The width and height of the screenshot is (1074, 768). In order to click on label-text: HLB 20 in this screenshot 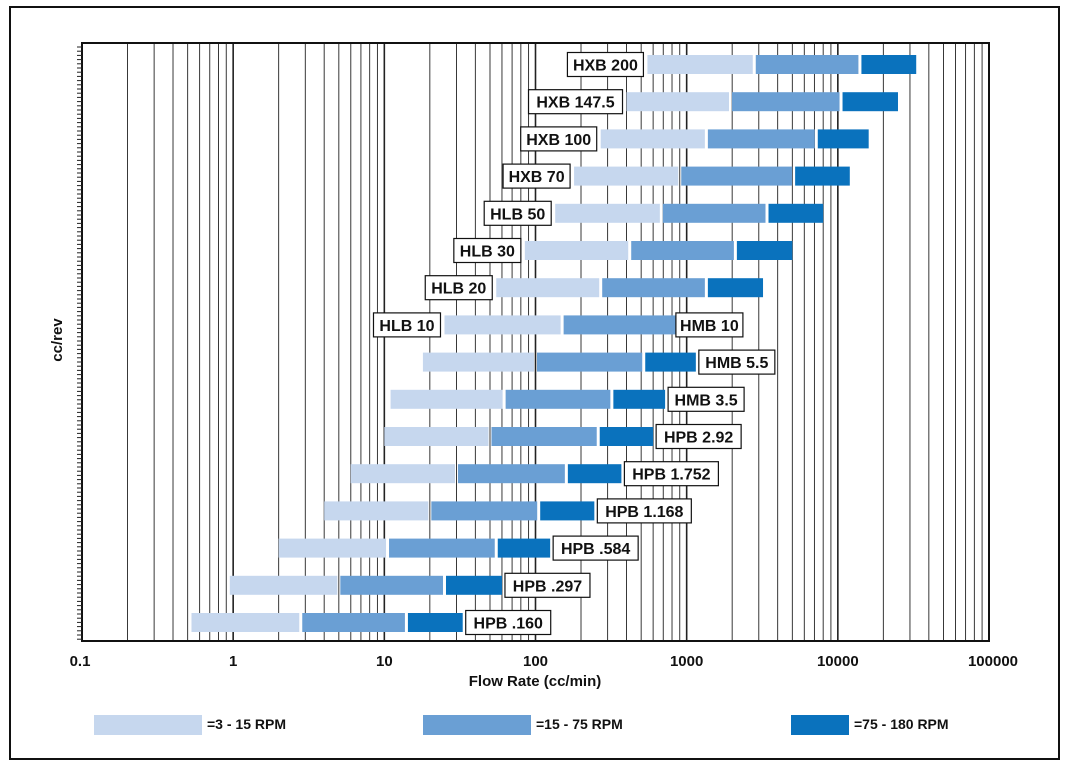, I will do `click(458, 289)`.